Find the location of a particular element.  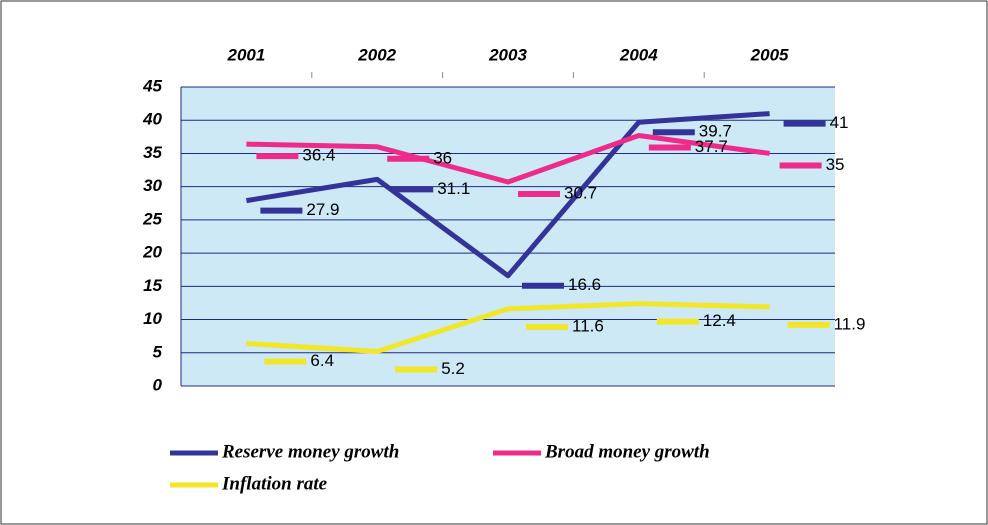

data-label: 35 is located at coordinates (835, 164).